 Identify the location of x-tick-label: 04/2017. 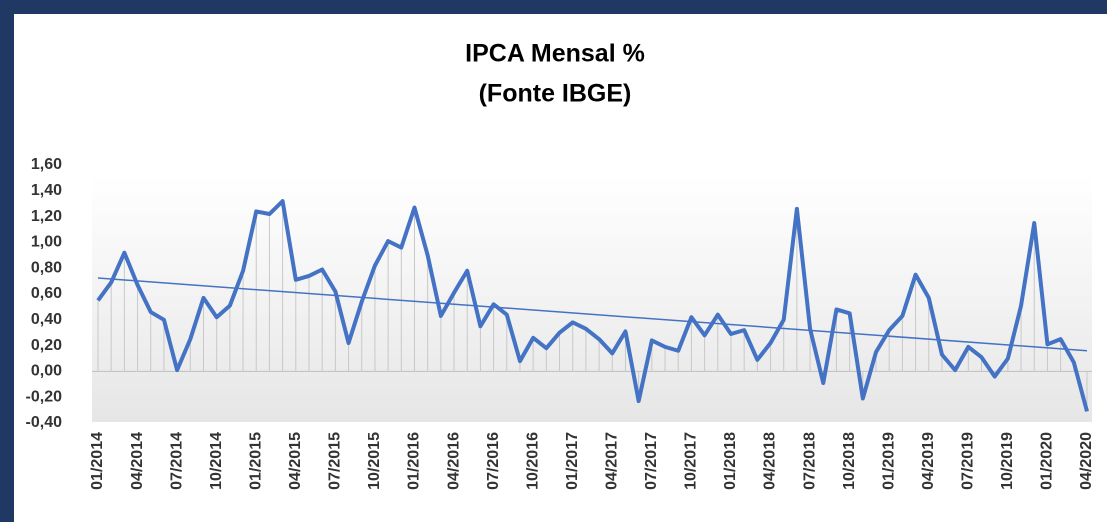
(611, 461).